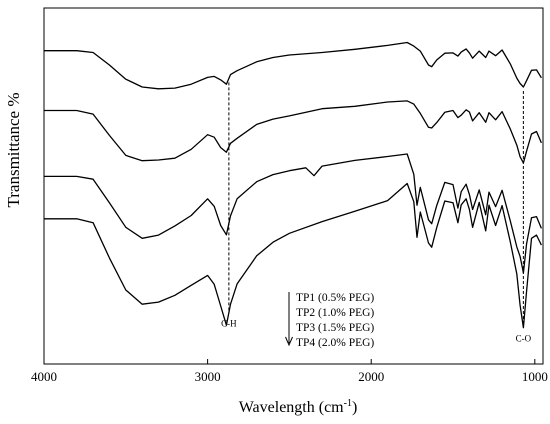  I want to click on x-tick-label: 4000, so click(44, 376).